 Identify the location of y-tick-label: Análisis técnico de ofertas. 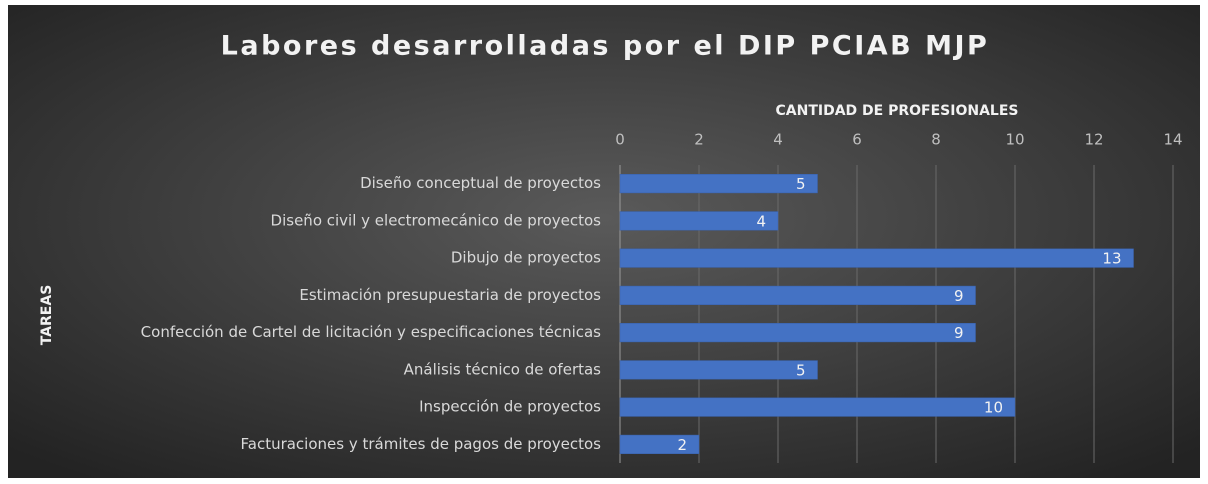
(503, 369).